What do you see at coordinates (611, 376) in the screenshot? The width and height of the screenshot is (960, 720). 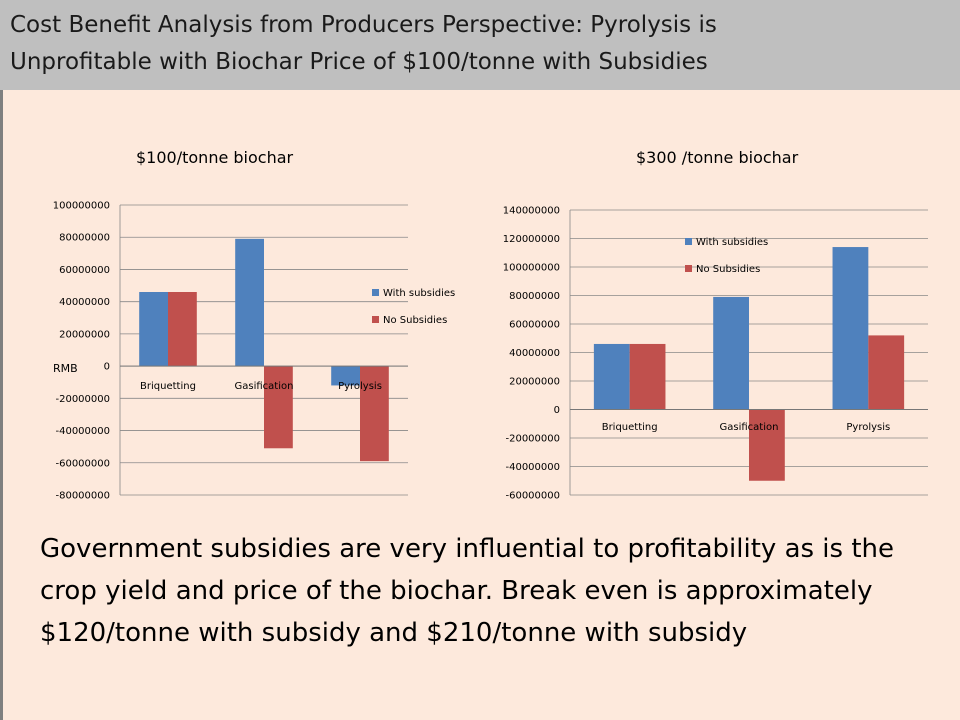 I see `chart2-bar-with-subsidies-briquetting` at bounding box center [611, 376].